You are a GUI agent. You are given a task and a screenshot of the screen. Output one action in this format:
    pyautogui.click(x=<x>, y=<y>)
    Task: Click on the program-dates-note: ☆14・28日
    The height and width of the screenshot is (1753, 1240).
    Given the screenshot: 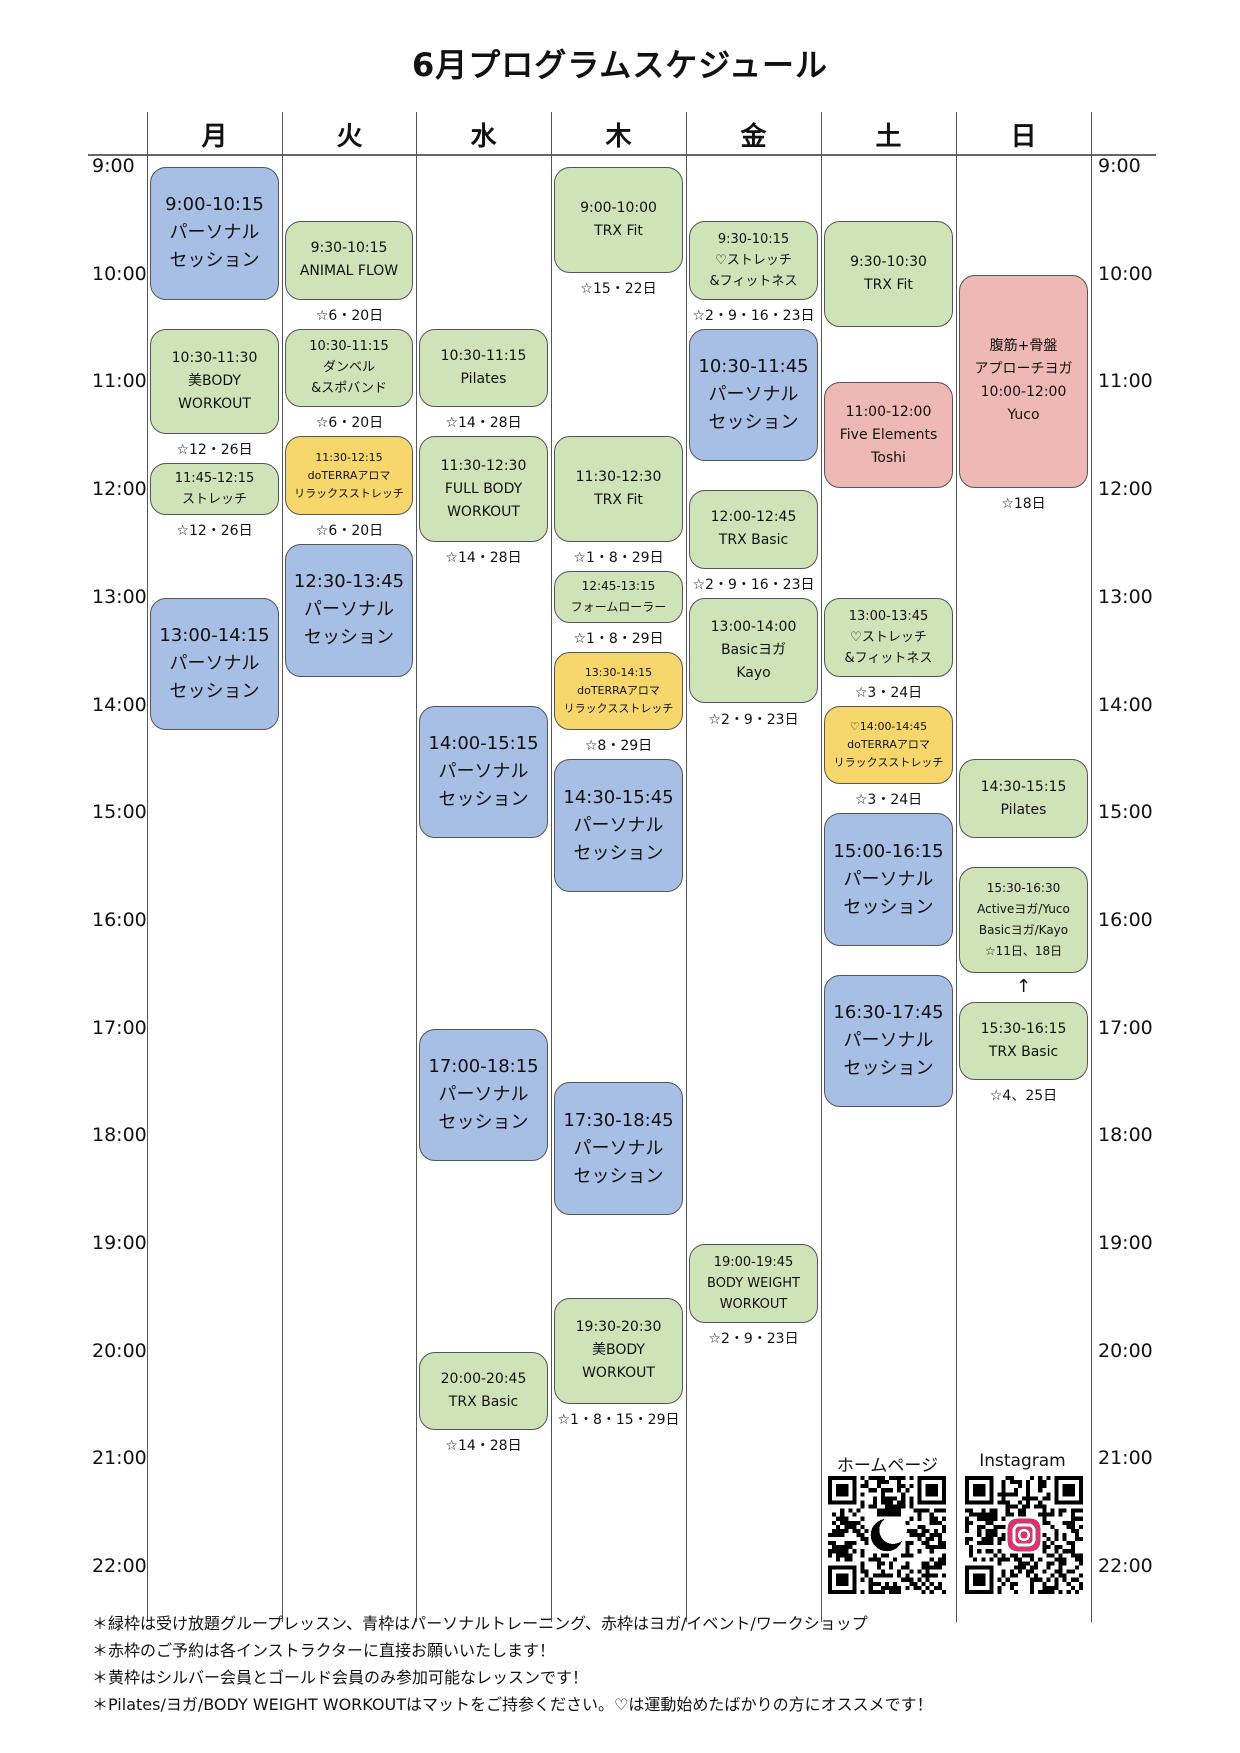 What is the action you would take?
    pyautogui.click(x=483, y=1446)
    